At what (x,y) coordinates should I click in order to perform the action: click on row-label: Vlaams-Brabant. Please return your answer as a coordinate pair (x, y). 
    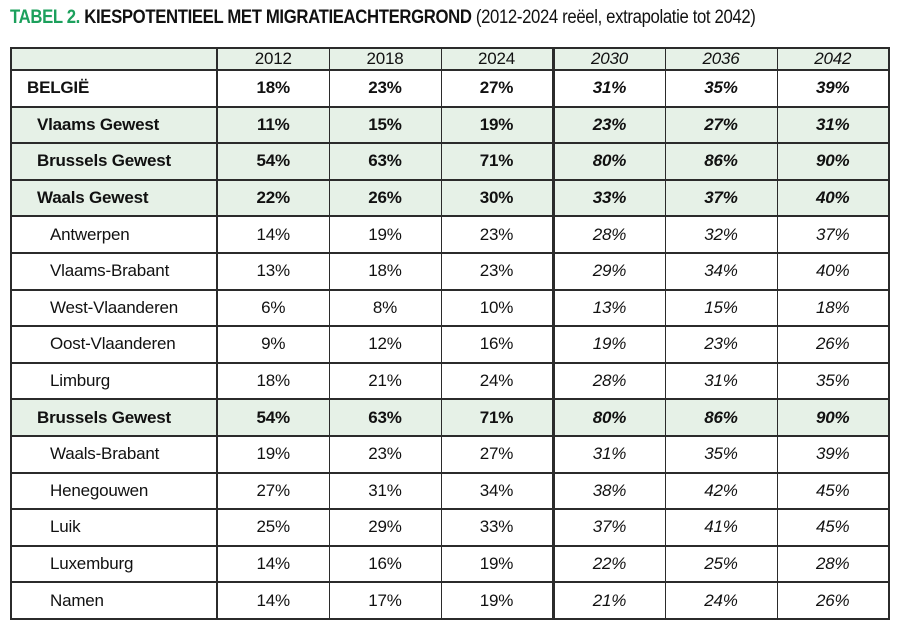
    Looking at the image, I should click on (114, 271).